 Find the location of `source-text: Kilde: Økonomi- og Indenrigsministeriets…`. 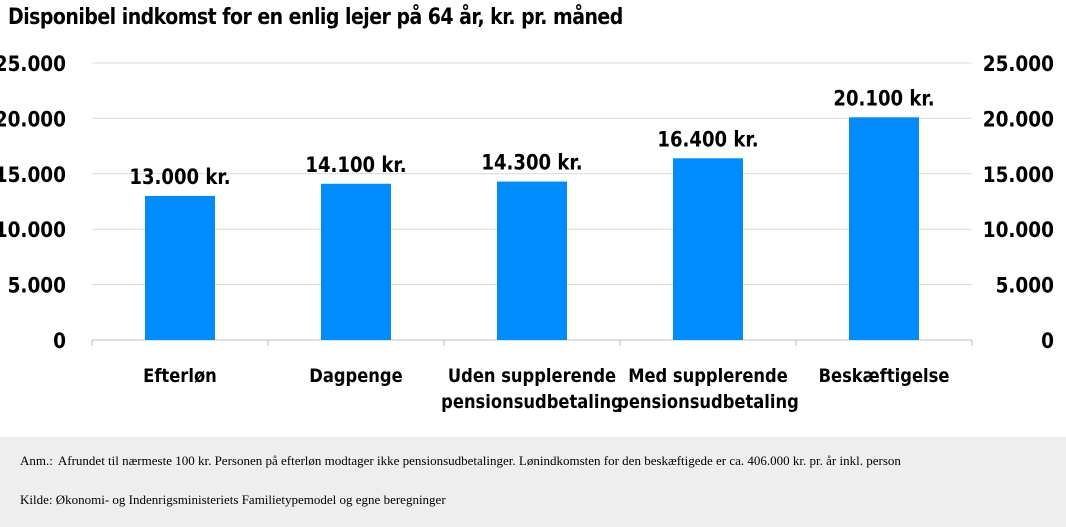

source-text: Kilde: Økonomi- og Indenrigsministeriets… is located at coordinates (233, 499).